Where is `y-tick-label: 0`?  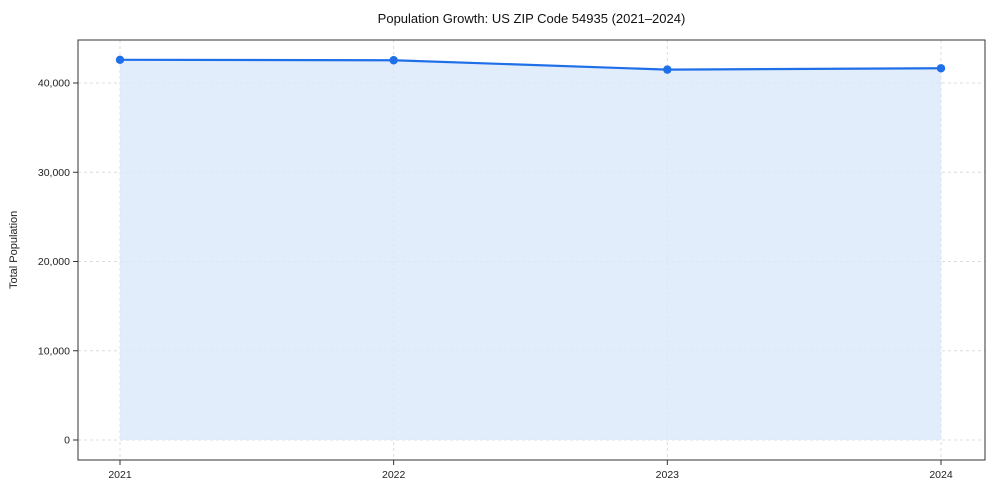 y-tick-label: 0 is located at coordinates (67, 441).